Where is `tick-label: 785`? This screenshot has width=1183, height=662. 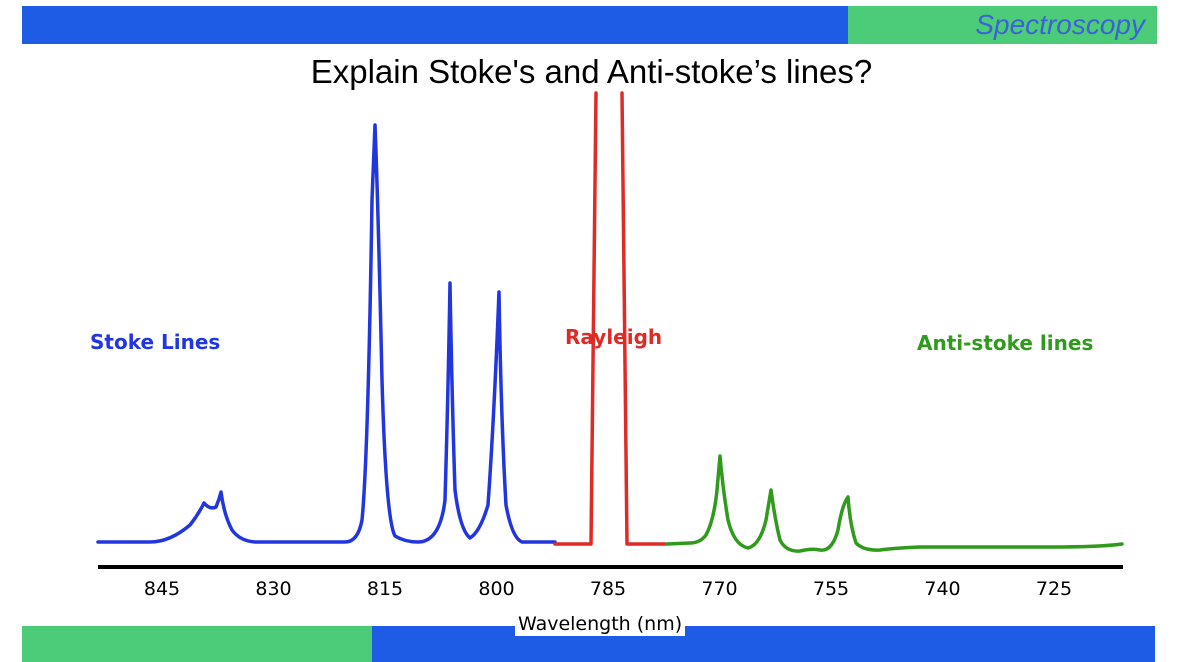
tick-label: 785 is located at coordinates (608, 589).